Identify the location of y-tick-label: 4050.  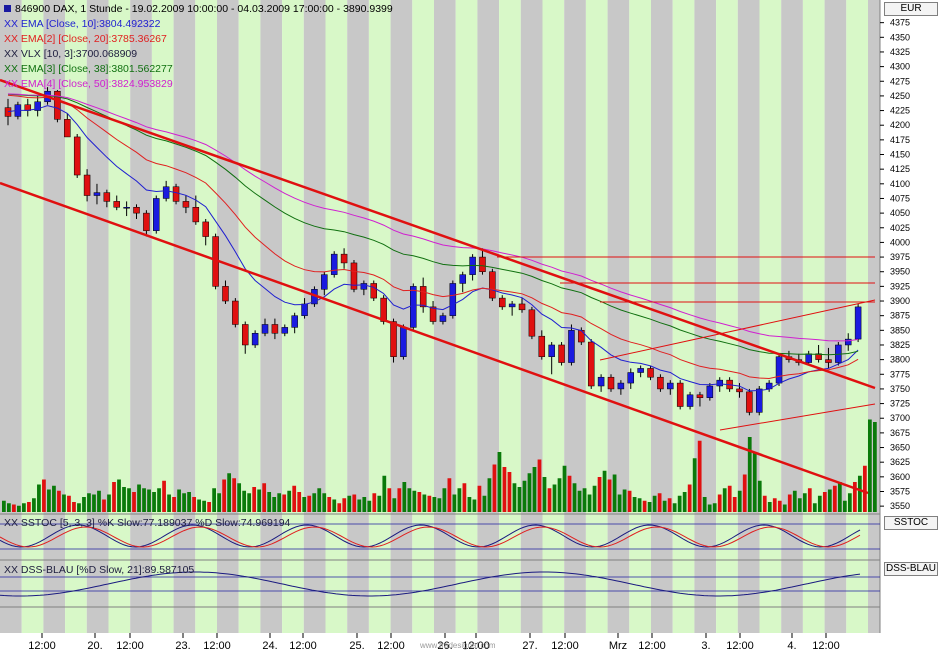
(900, 213).